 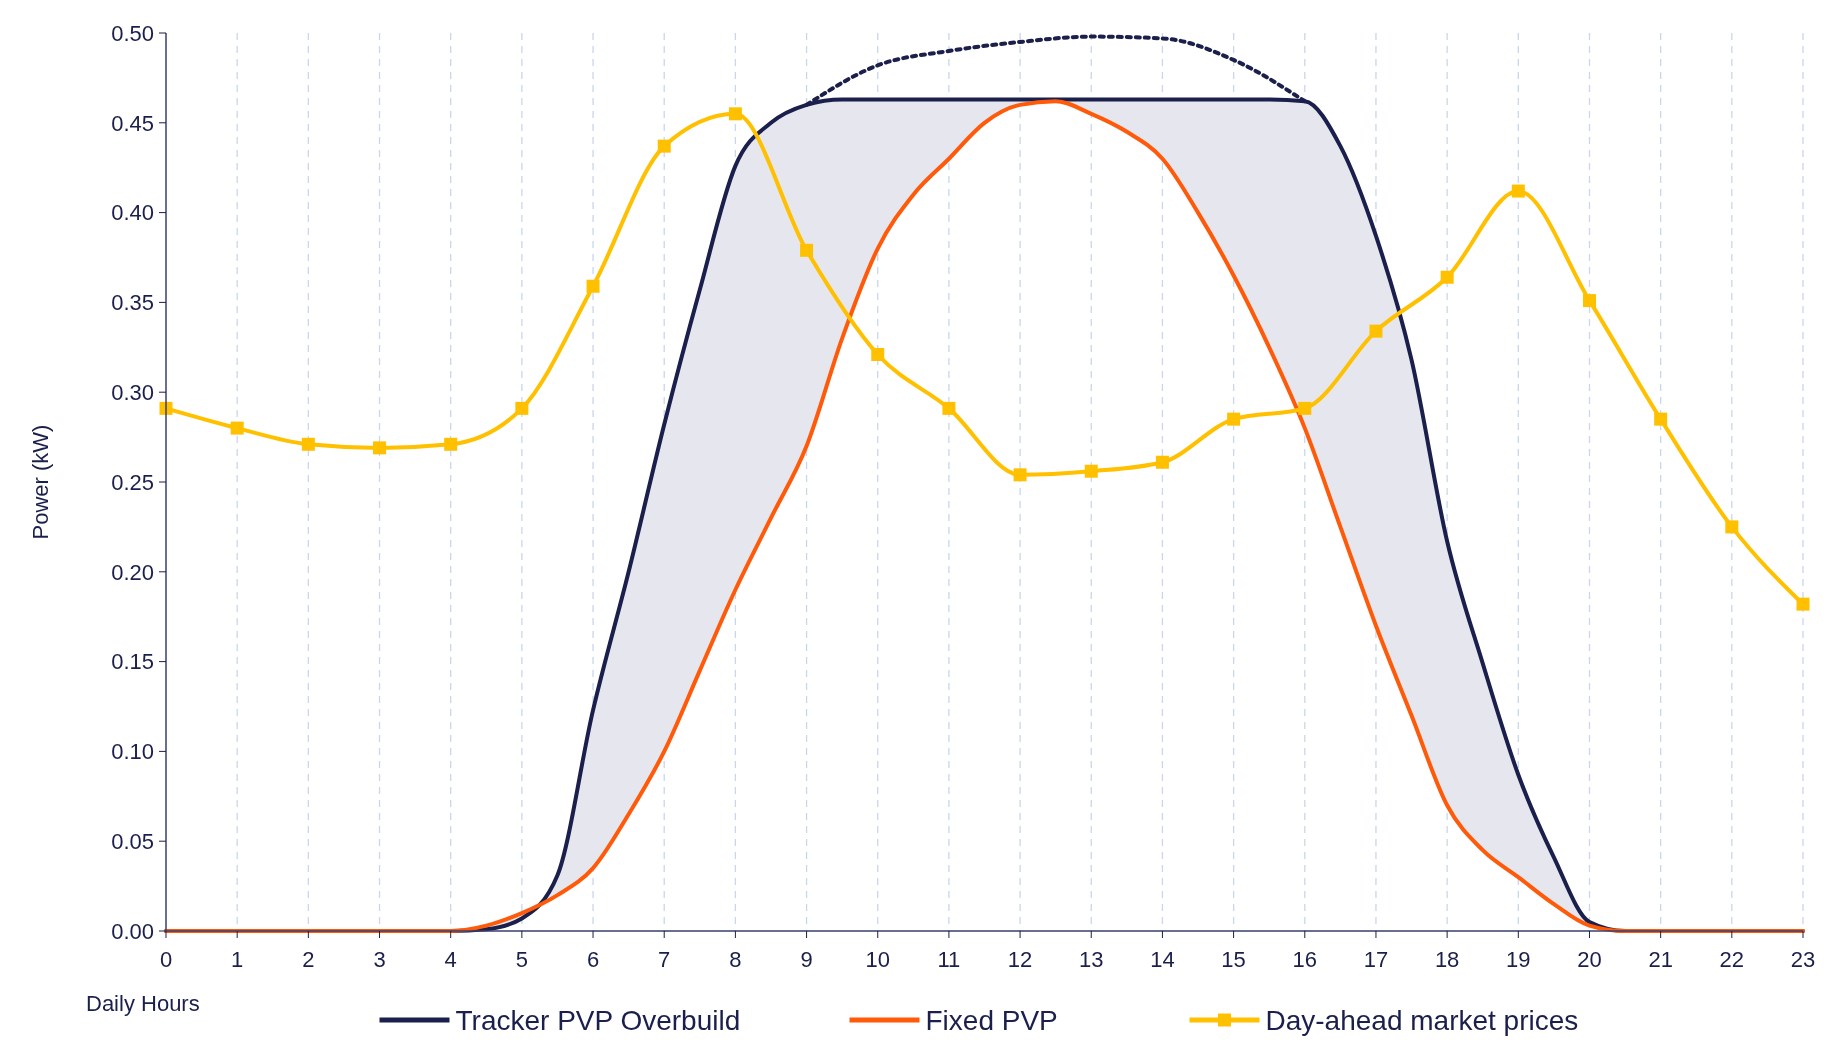 I want to click on x-tick-label: 21, so click(x=1660, y=959).